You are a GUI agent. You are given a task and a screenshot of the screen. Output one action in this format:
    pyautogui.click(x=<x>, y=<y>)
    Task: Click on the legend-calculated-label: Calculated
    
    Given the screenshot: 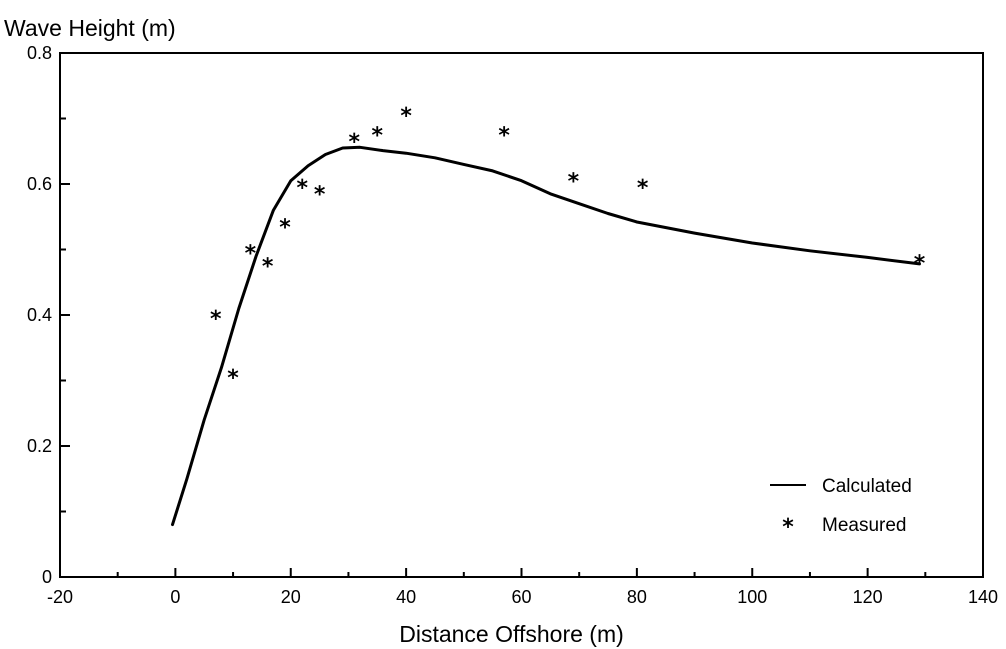 What is the action you would take?
    pyautogui.click(x=867, y=486)
    